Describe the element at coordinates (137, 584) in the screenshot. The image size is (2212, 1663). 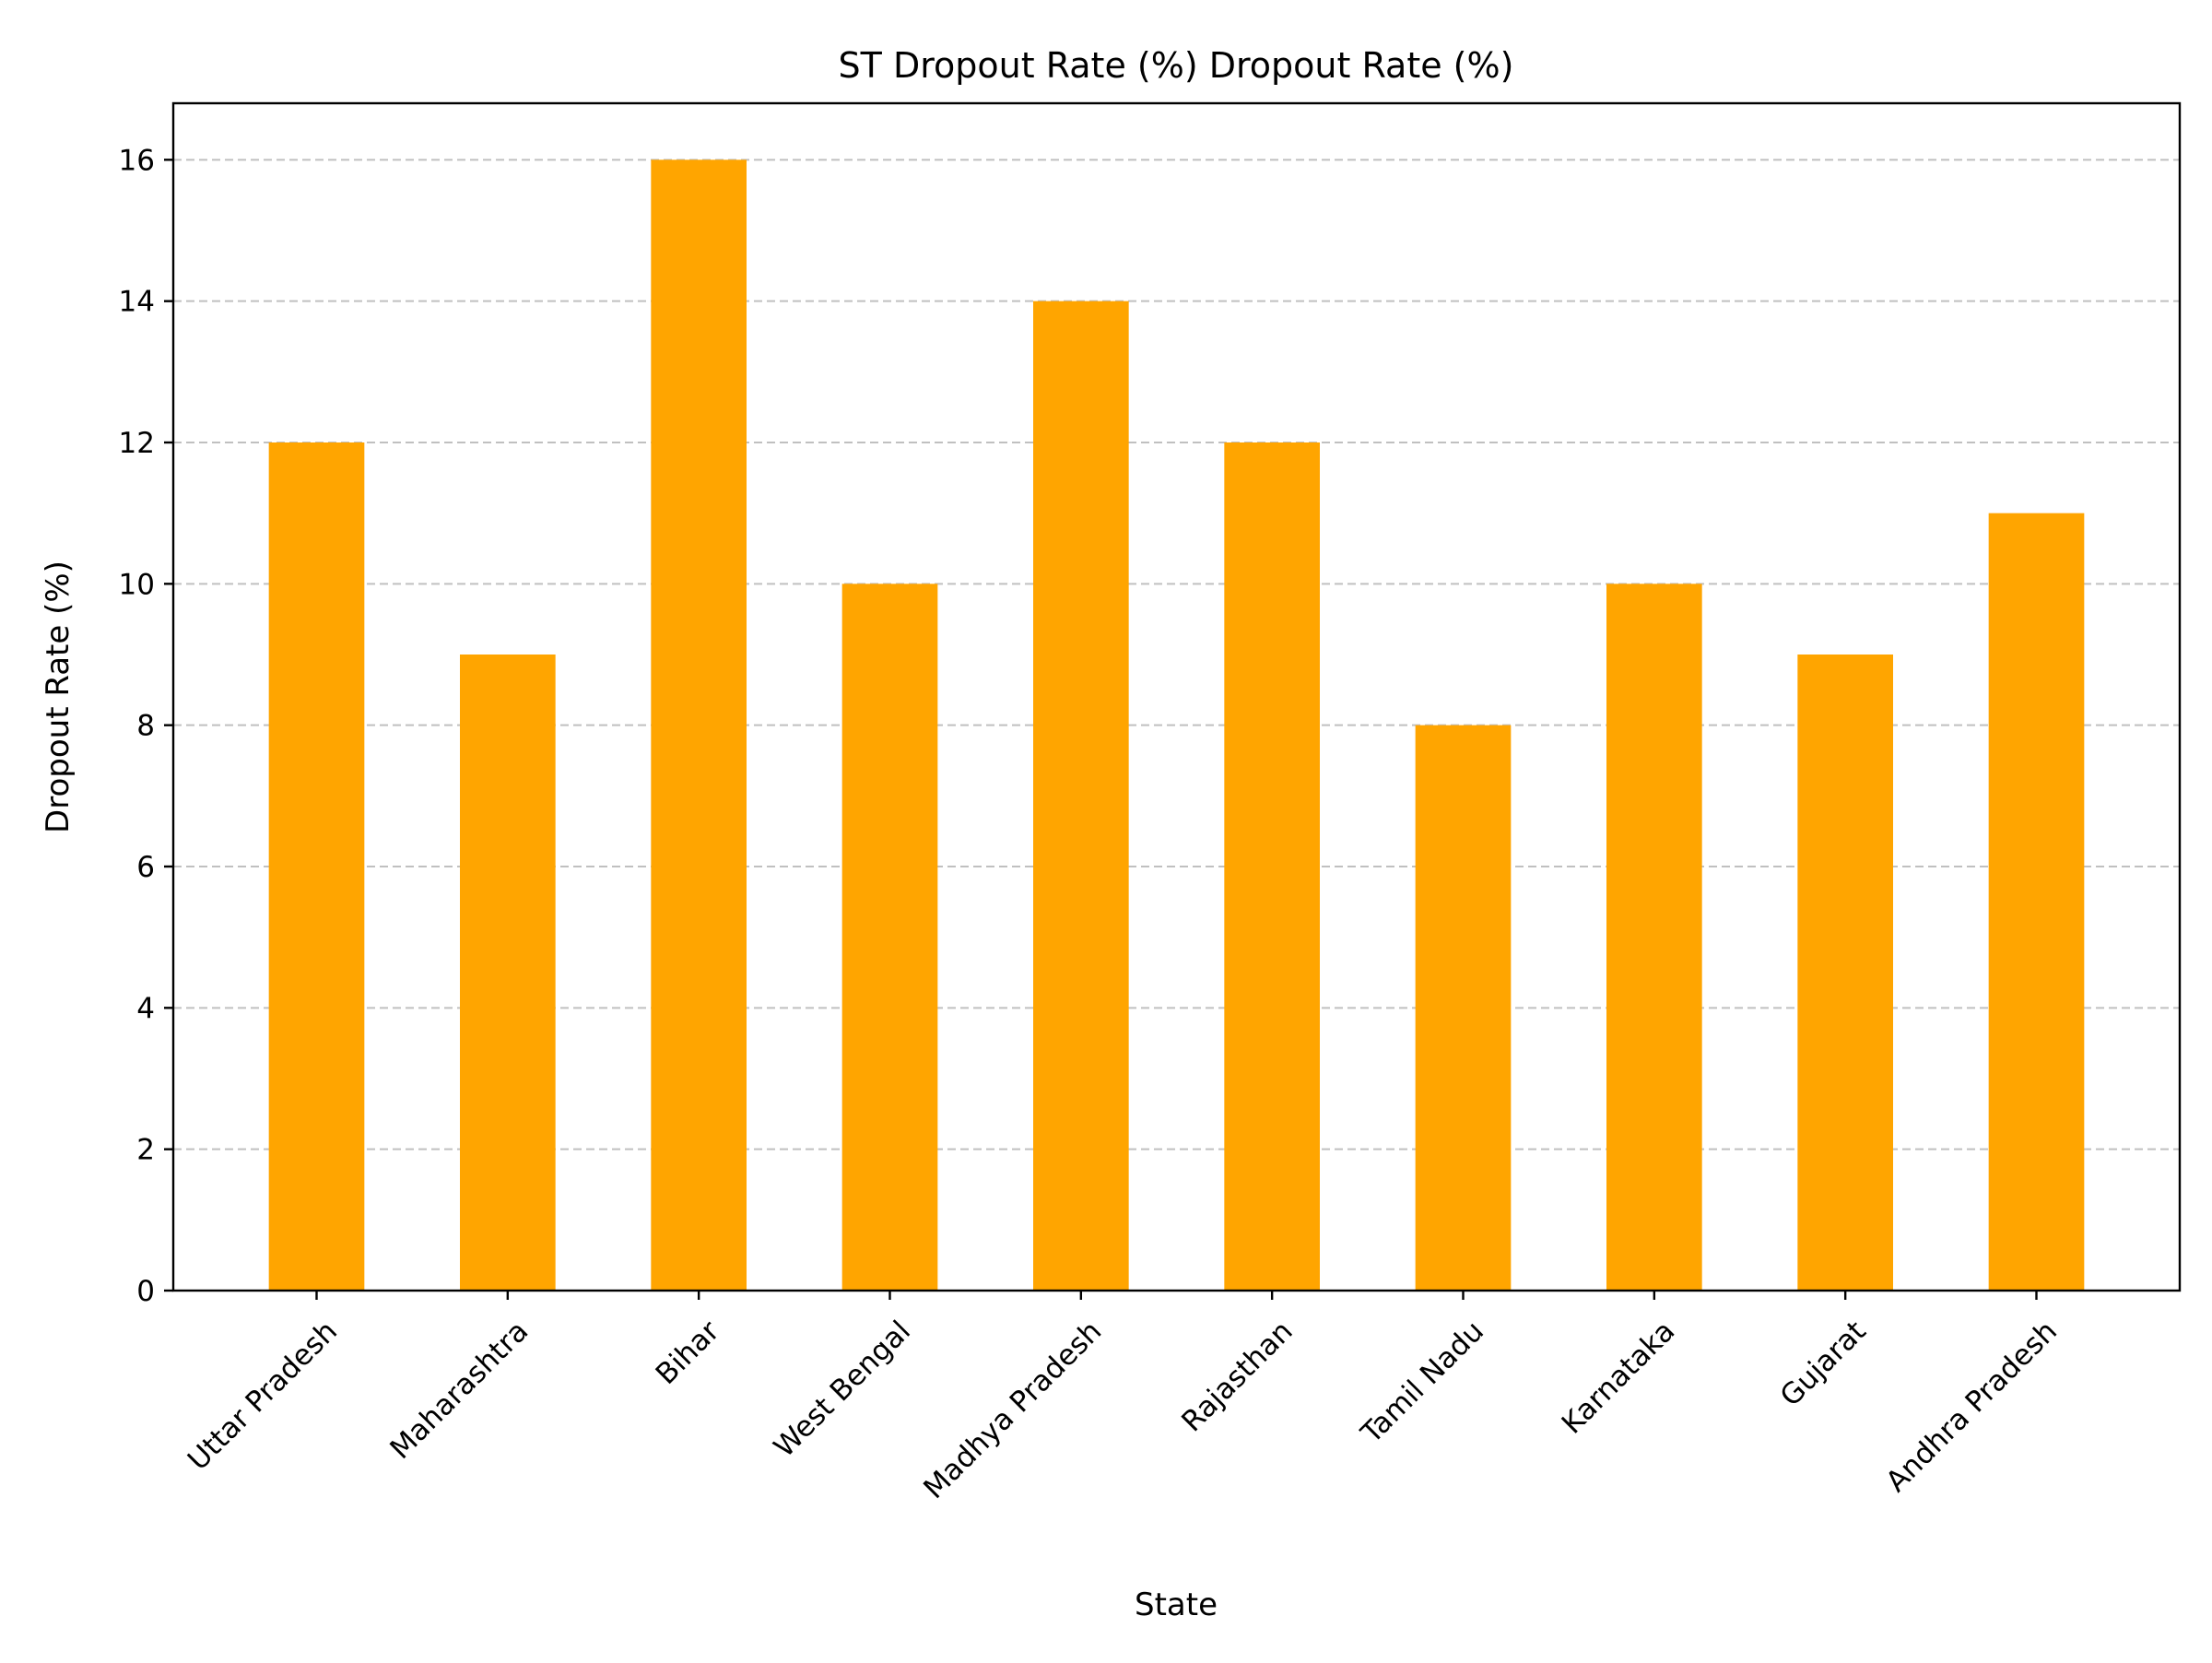
I see `y-tick-label: 10` at that location.